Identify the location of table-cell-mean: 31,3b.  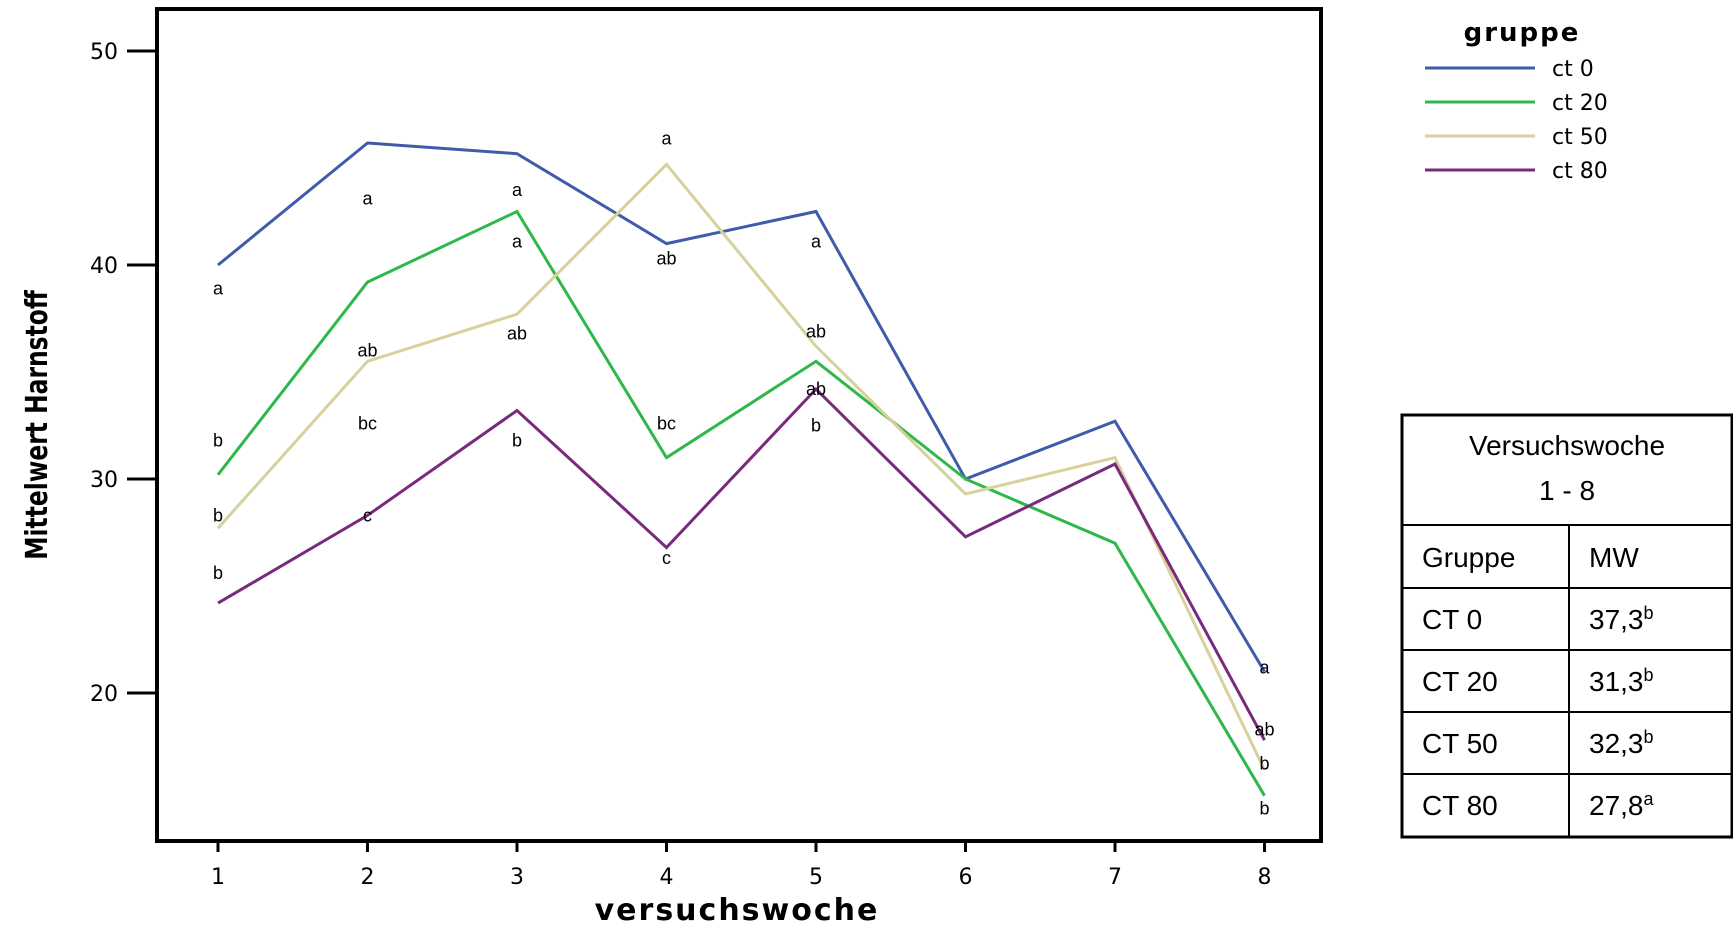
(1621, 681).